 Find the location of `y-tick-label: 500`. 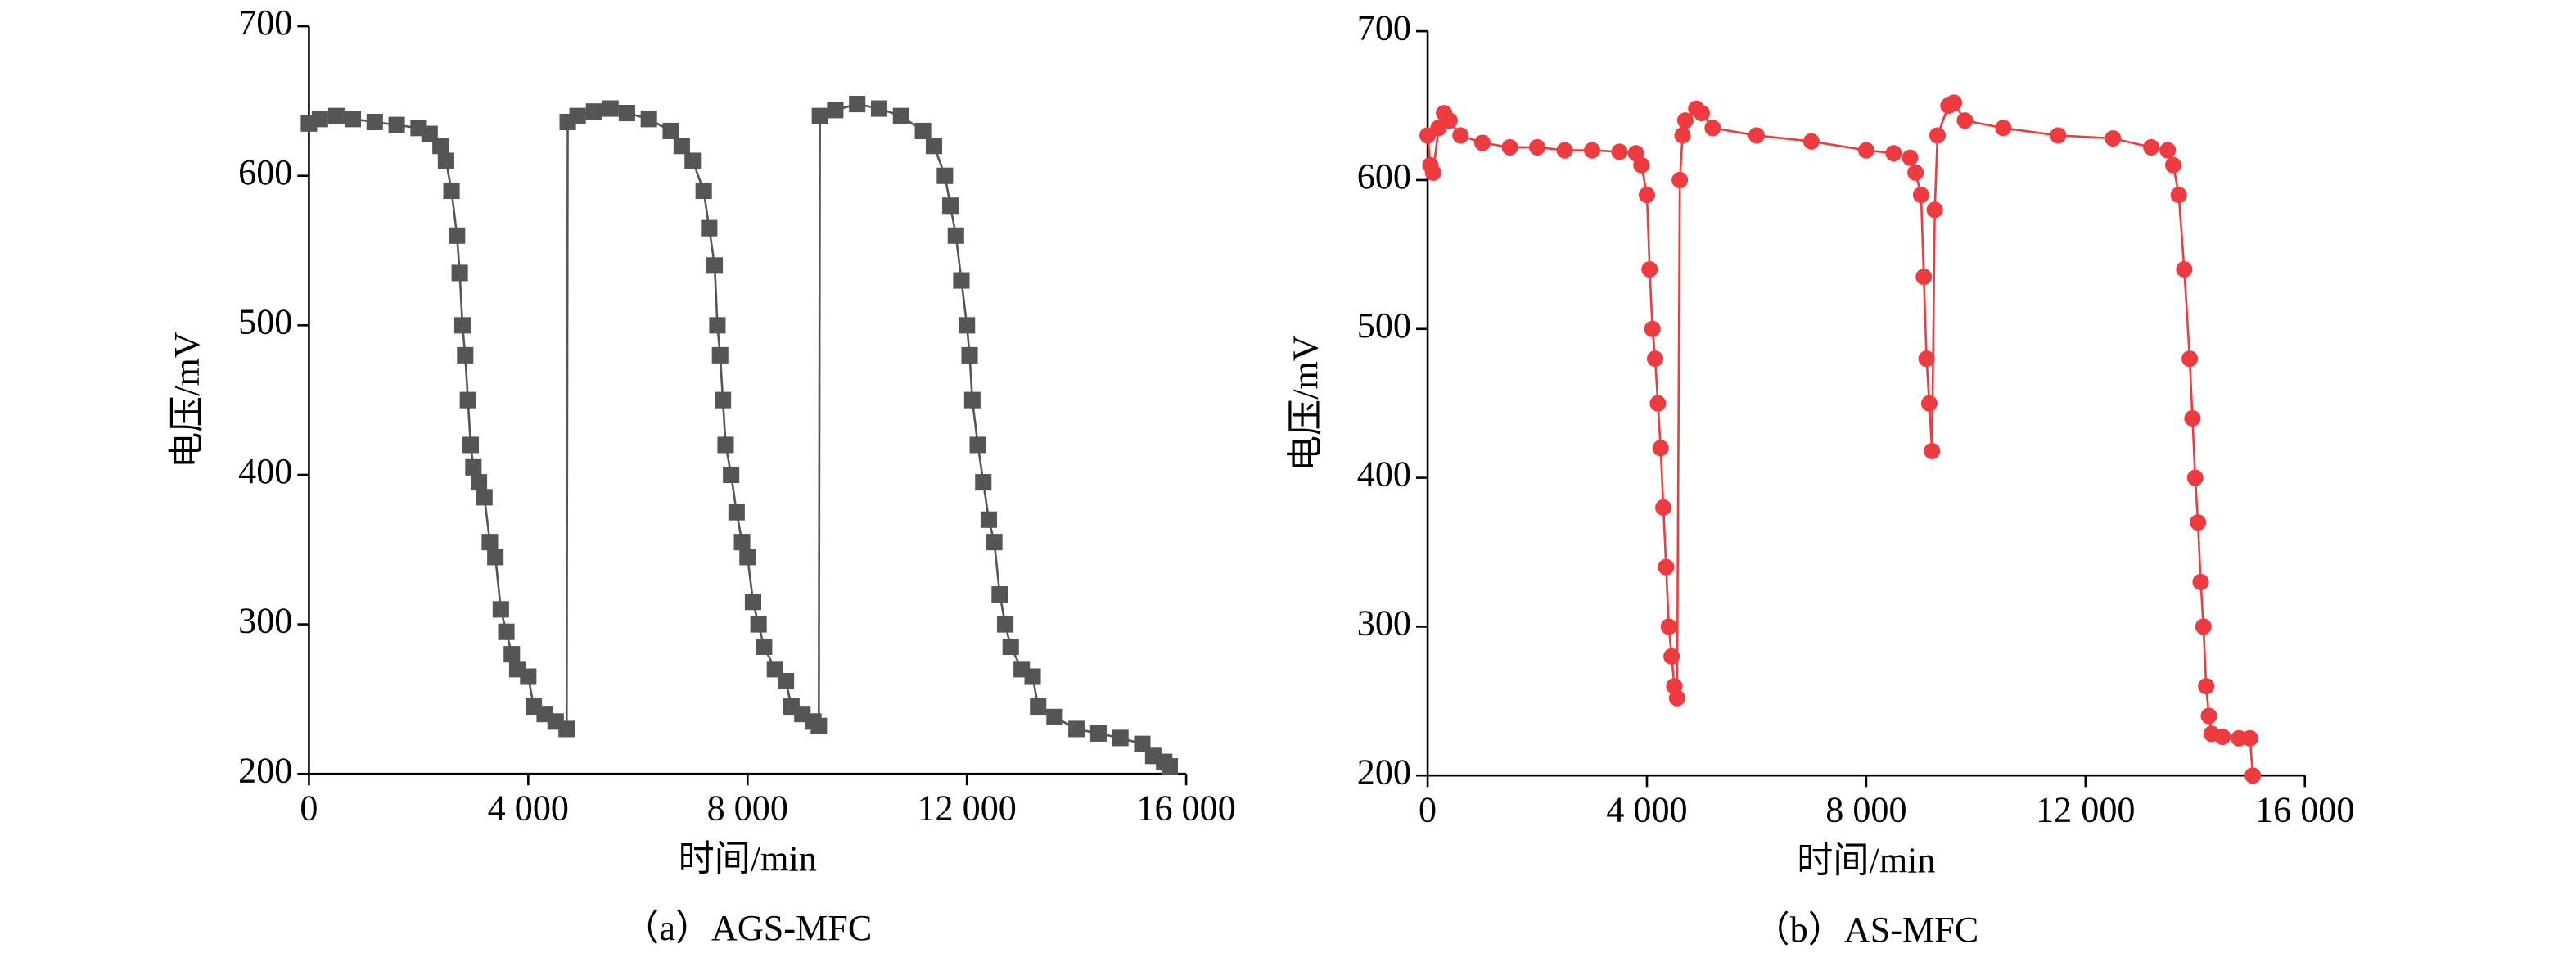

y-tick-label: 500 is located at coordinates (265, 321).